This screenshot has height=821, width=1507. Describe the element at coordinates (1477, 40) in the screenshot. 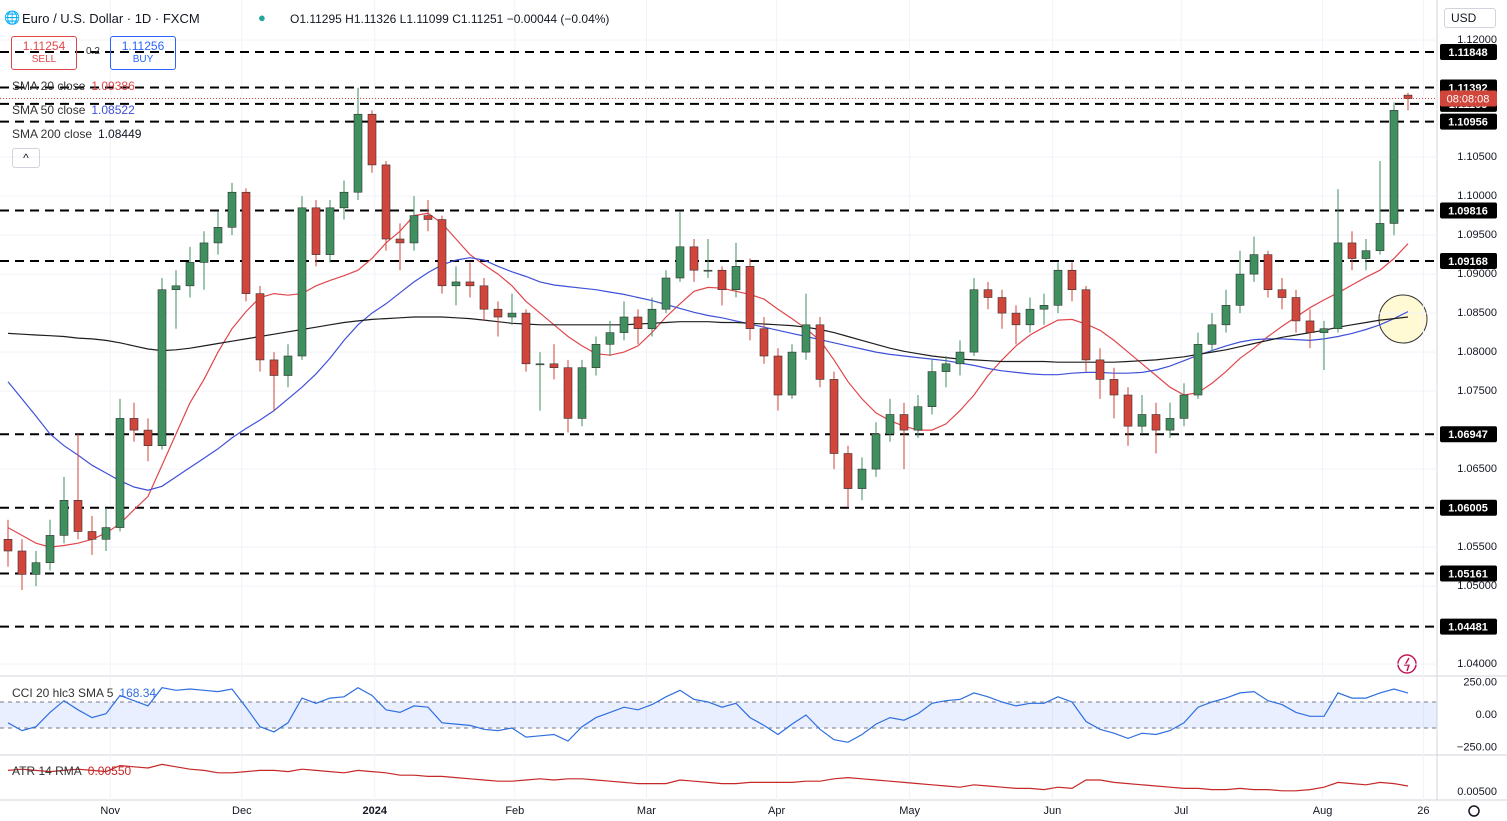

I see `y-tick-label: 1.12000` at that location.